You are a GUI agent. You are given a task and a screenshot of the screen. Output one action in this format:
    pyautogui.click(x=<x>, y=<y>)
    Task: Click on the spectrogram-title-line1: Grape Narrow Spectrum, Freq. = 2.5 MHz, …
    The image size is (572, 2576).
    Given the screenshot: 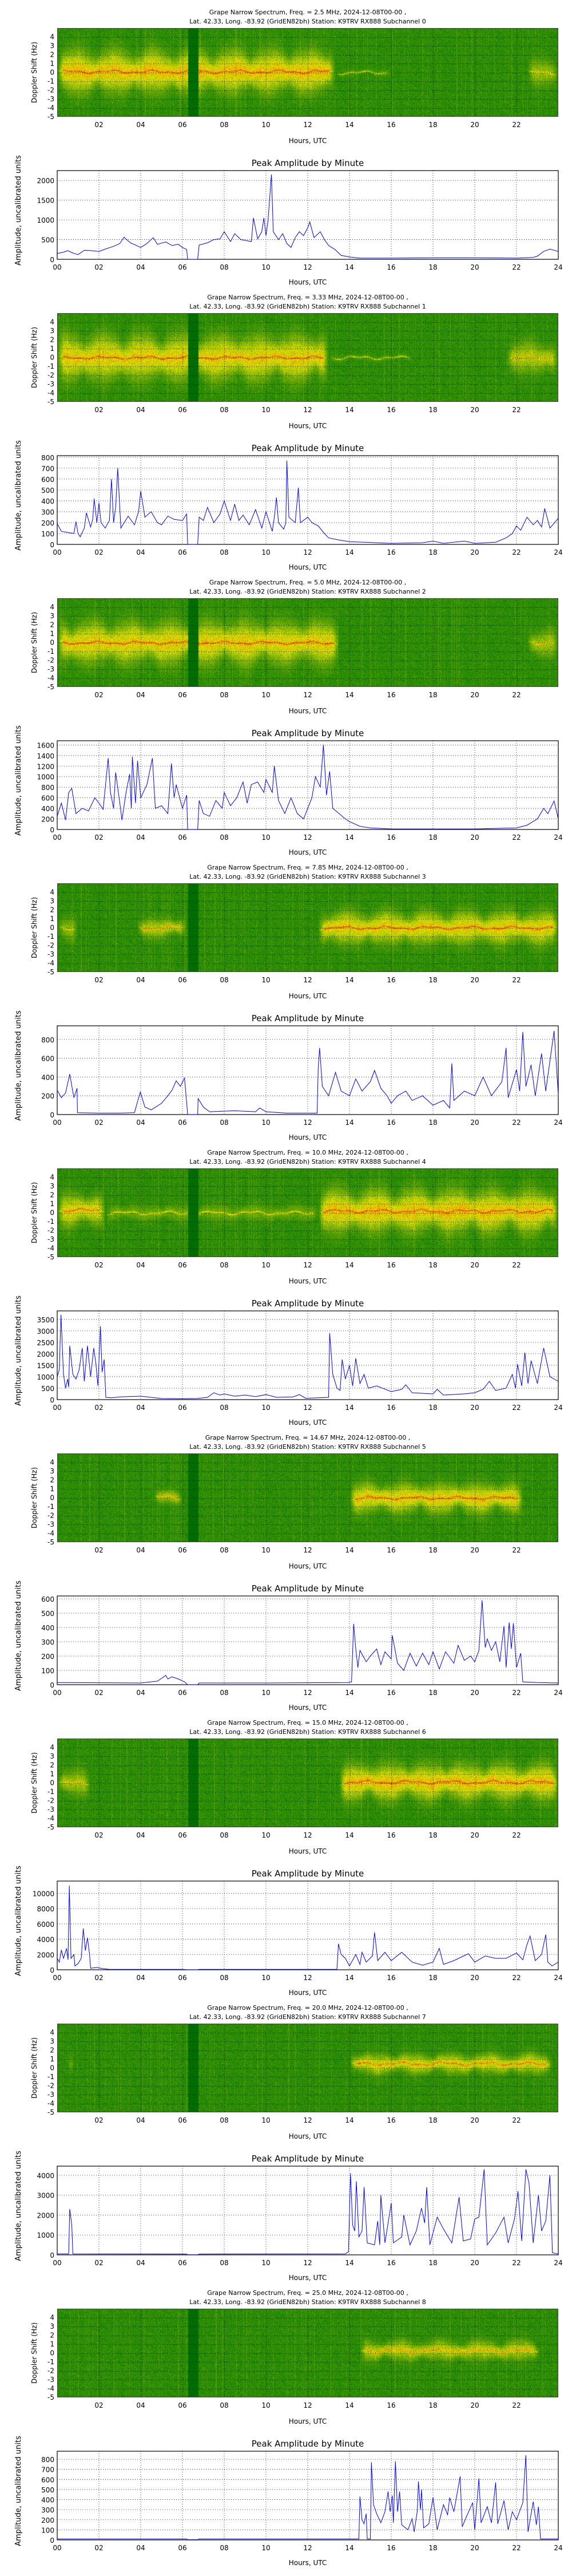 What is the action you would take?
    pyautogui.click(x=308, y=12)
    